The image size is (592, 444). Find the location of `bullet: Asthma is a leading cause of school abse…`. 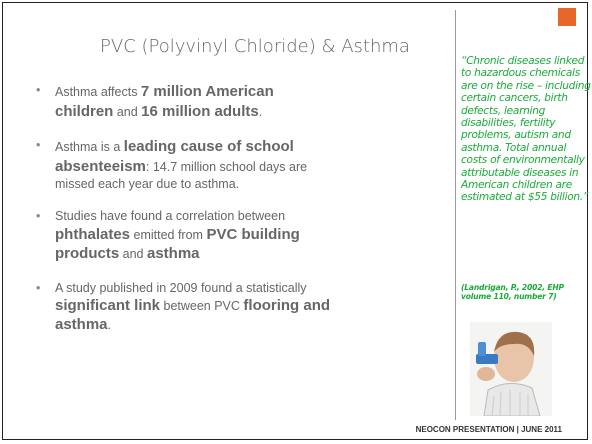

bullet: Asthma is a leading cause of school abse… is located at coordinates (186, 164).